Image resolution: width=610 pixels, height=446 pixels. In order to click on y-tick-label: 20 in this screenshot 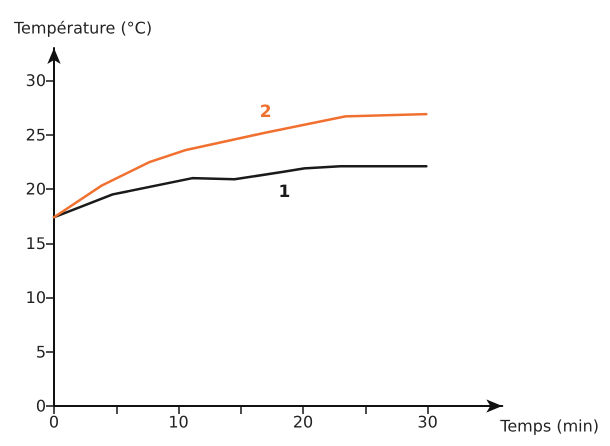, I will do `click(36, 189)`.